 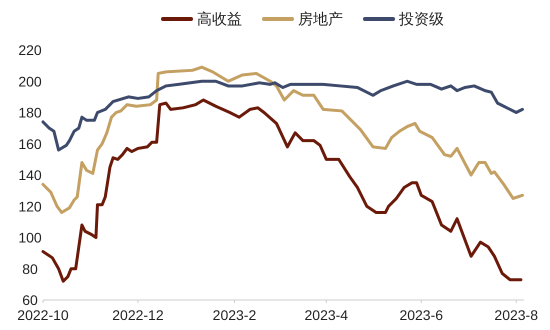 I want to click on x-tick-label: 2023-2, so click(x=234, y=315).